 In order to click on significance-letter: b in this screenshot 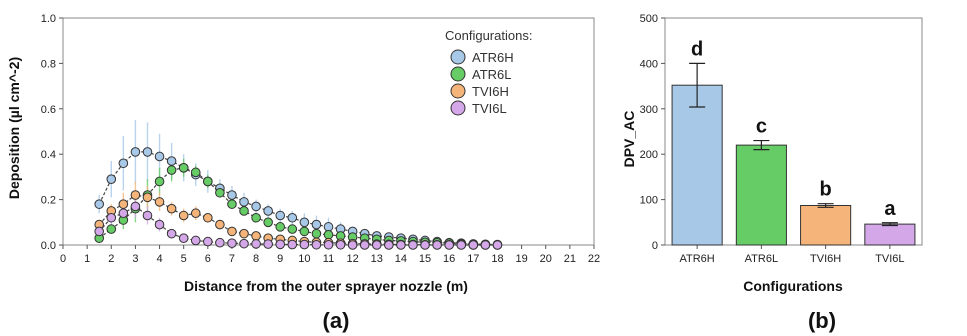, I will do `click(826, 190)`.